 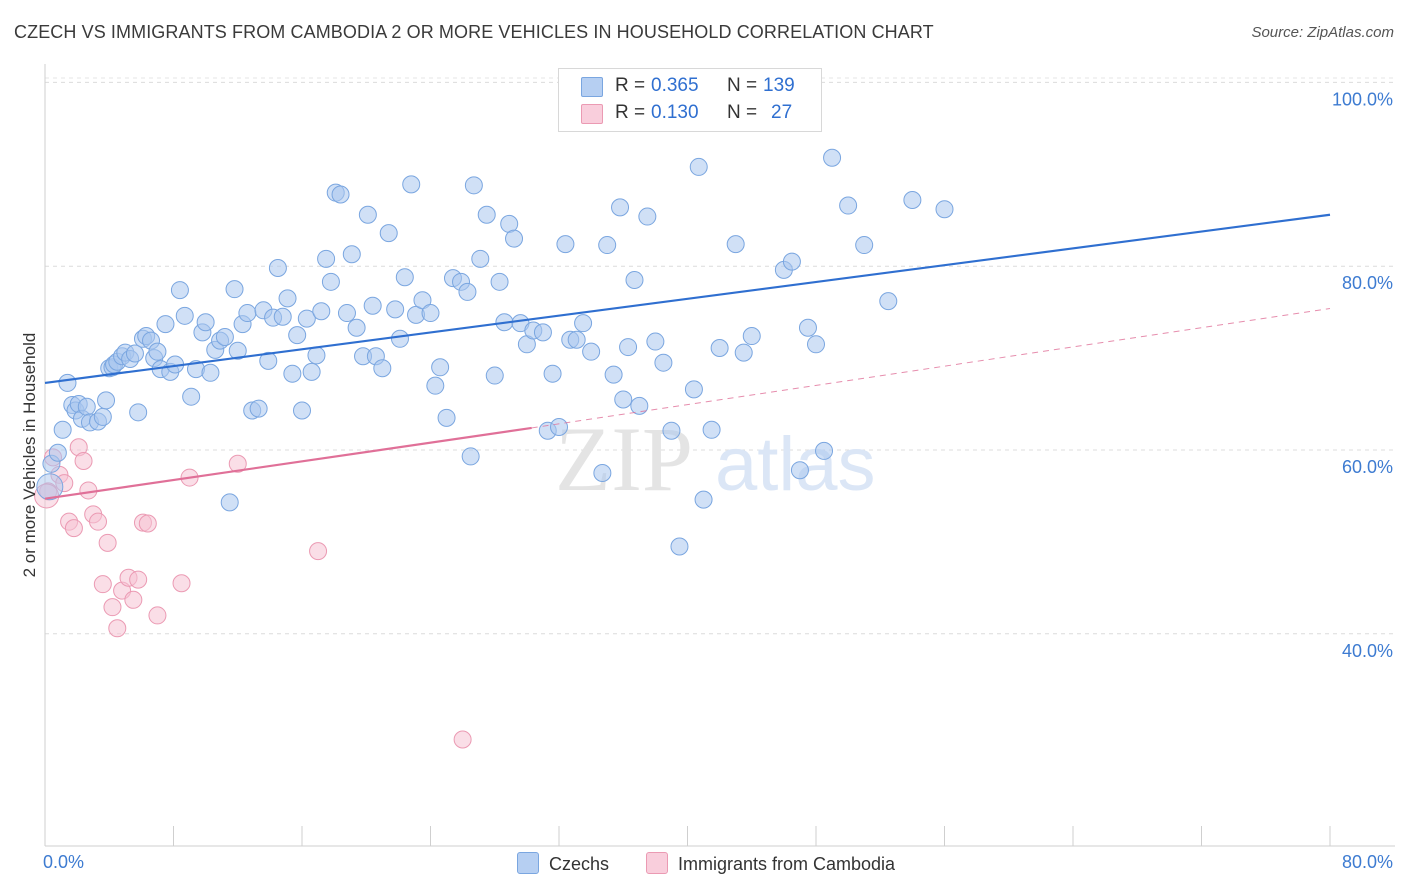 I want to click on bottom-legend-cambodia: Immigrants from Cambodia, so click(x=770, y=863).